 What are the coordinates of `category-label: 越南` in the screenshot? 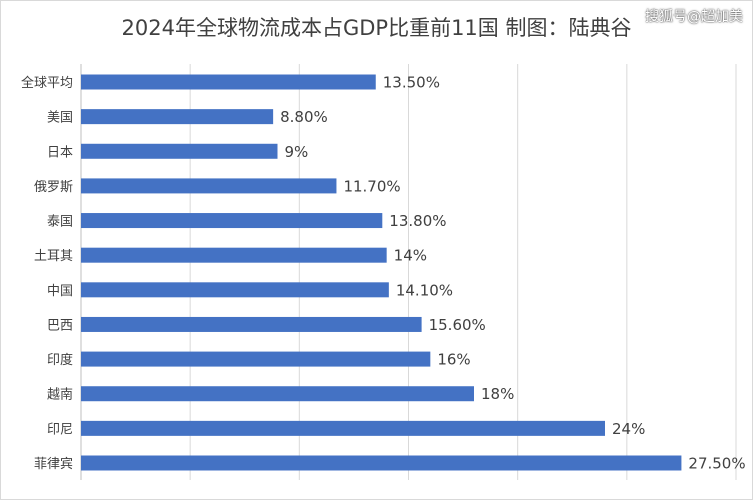 It's located at (60, 395).